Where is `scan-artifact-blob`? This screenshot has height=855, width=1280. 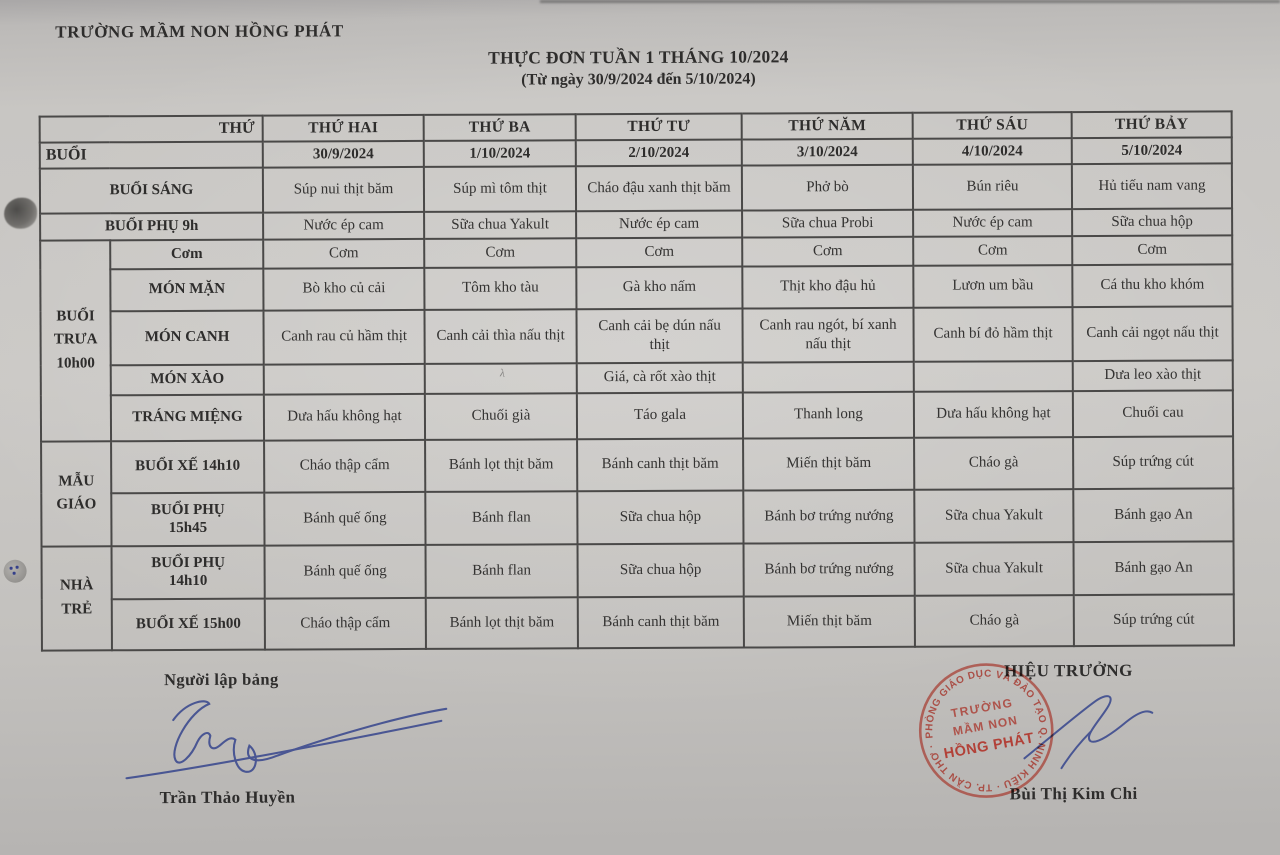 scan-artifact-blob is located at coordinates (20, 213).